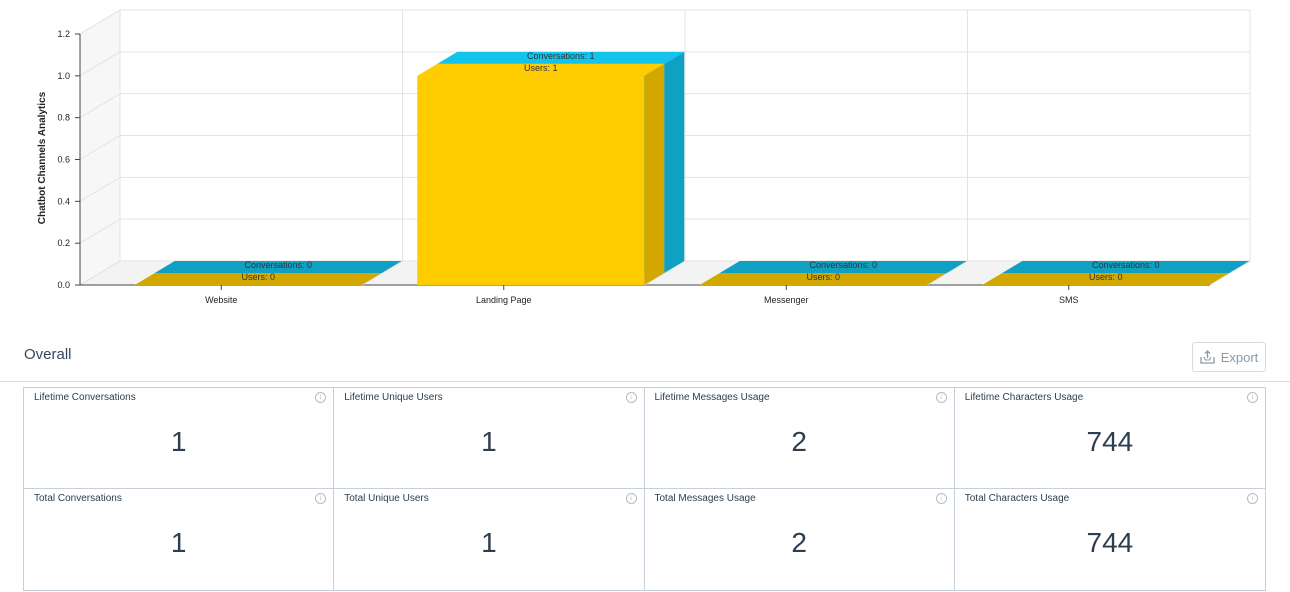 The height and width of the screenshot is (592, 1290). What do you see at coordinates (63, 34) in the screenshot?
I see `y-tick-label: 1.2` at bounding box center [63, 34].